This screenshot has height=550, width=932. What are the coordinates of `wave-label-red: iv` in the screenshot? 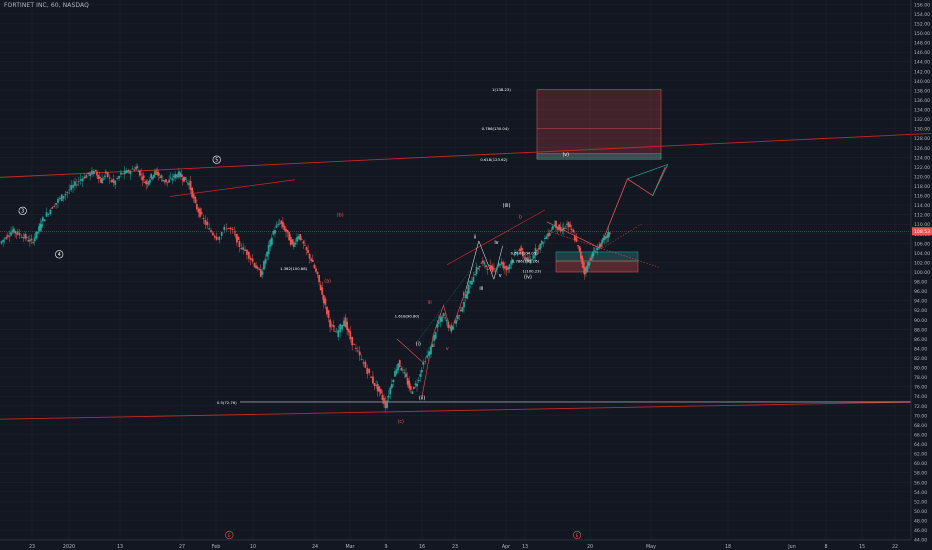 It's located at (433, 346).